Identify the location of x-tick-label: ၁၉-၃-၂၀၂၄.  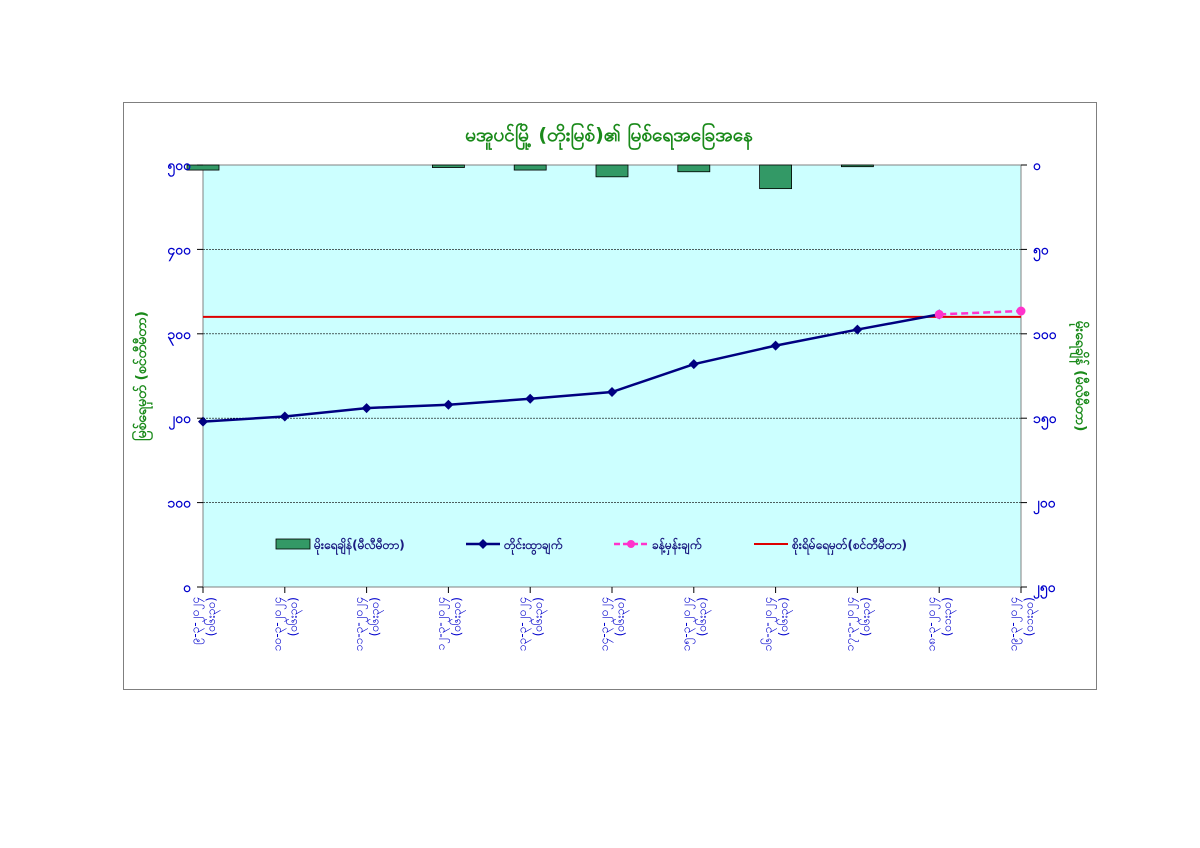
(1014, 624).